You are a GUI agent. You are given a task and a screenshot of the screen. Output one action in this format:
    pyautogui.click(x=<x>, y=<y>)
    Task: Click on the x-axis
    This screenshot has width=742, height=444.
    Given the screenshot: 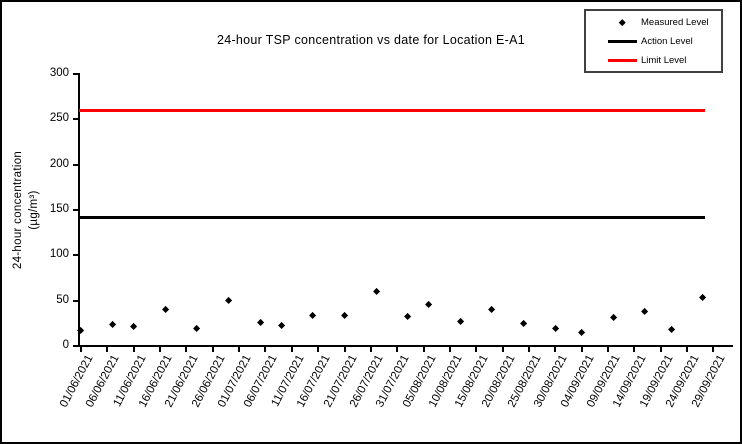 What is the action you would take?
    pyautogui.click(x=405, y=346)
    